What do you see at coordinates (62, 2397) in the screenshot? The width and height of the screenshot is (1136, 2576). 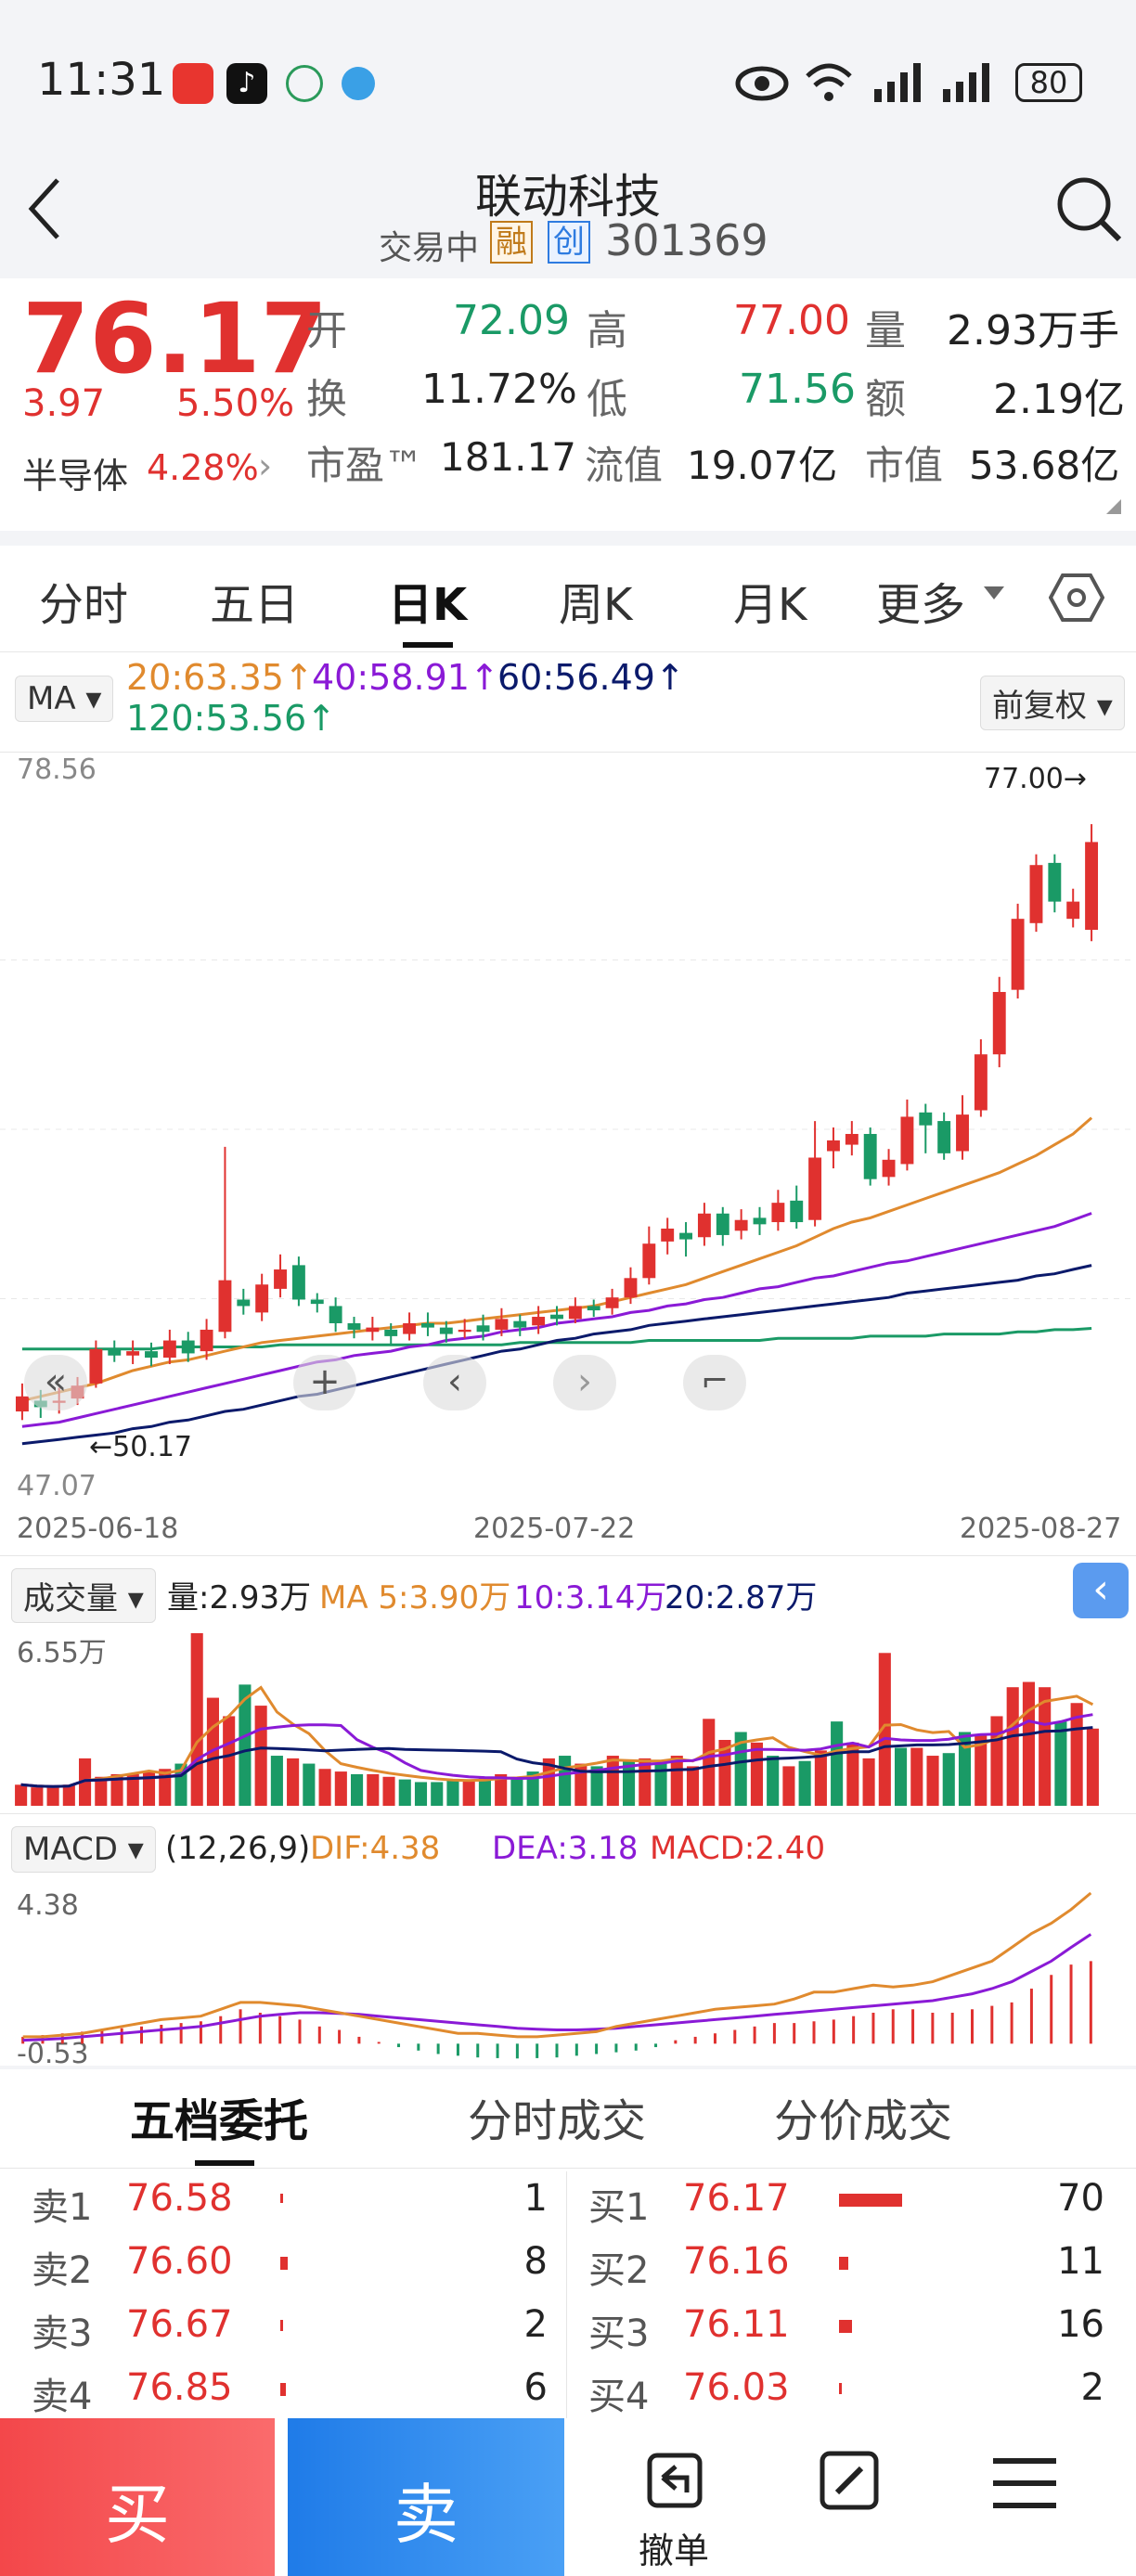 I see `sell-level-label: 卖4` at bounding box center [62, 2397].